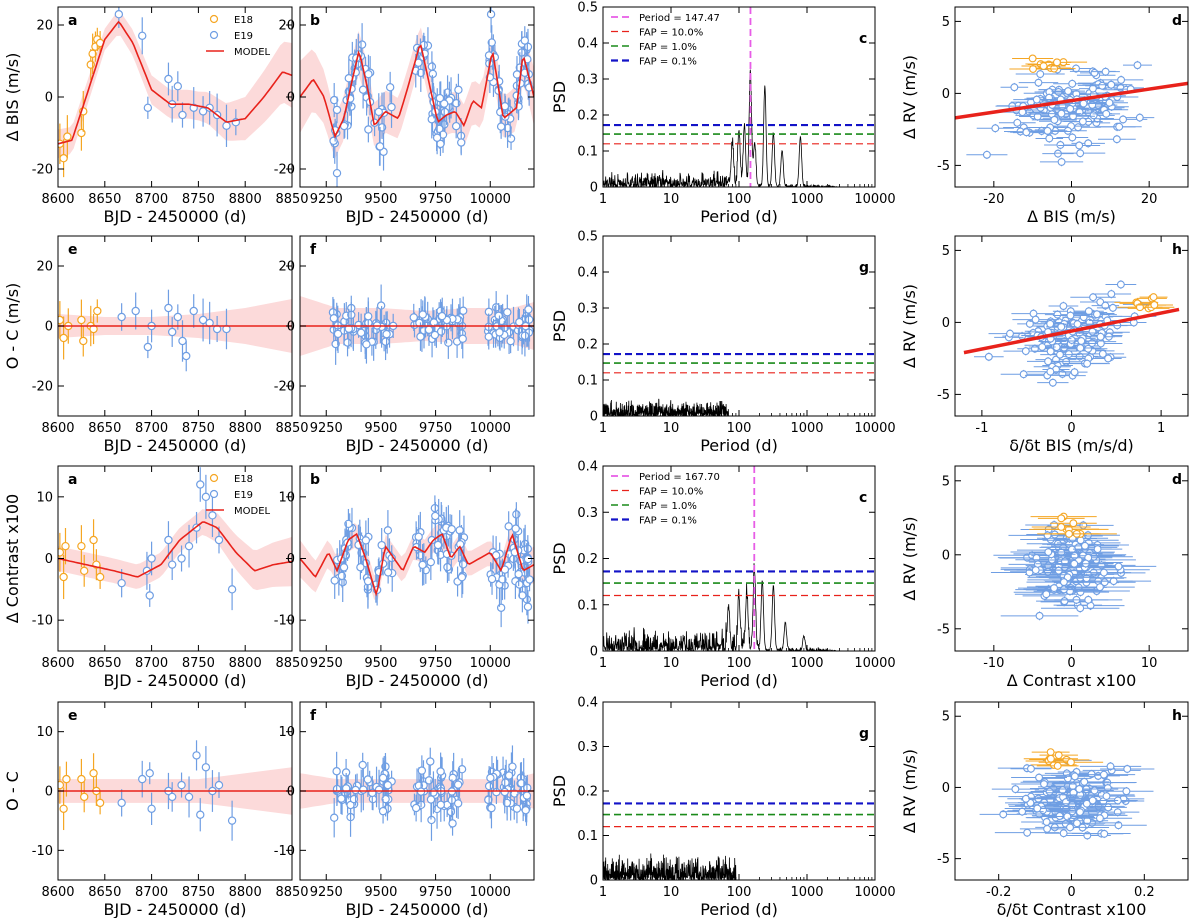  What do you see at coordinates (998, 892) in the screenshot?
I see `x-tick-label: -0.2` at bounding box center [998, 892].